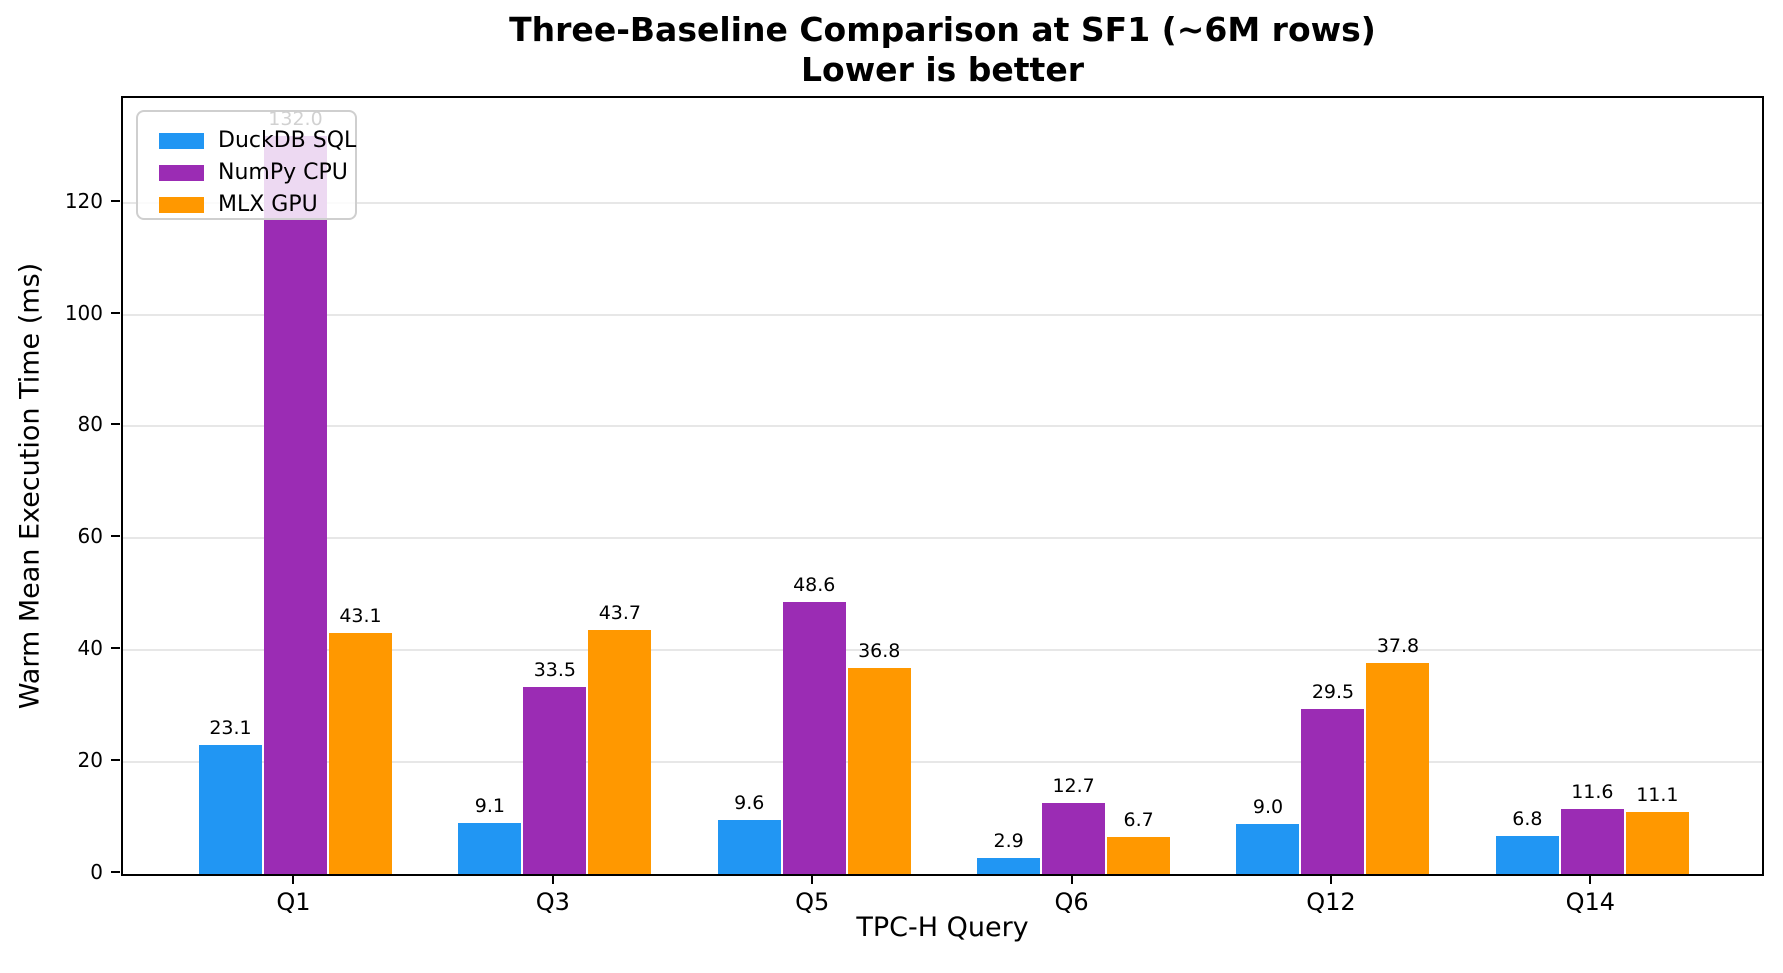 This screenshot has width=1783, height=973. What do you see at coordinates (555, 780) in the screenshot?
I see `bar-Q3-numpy-cpu` at bounding box center [555, 780].